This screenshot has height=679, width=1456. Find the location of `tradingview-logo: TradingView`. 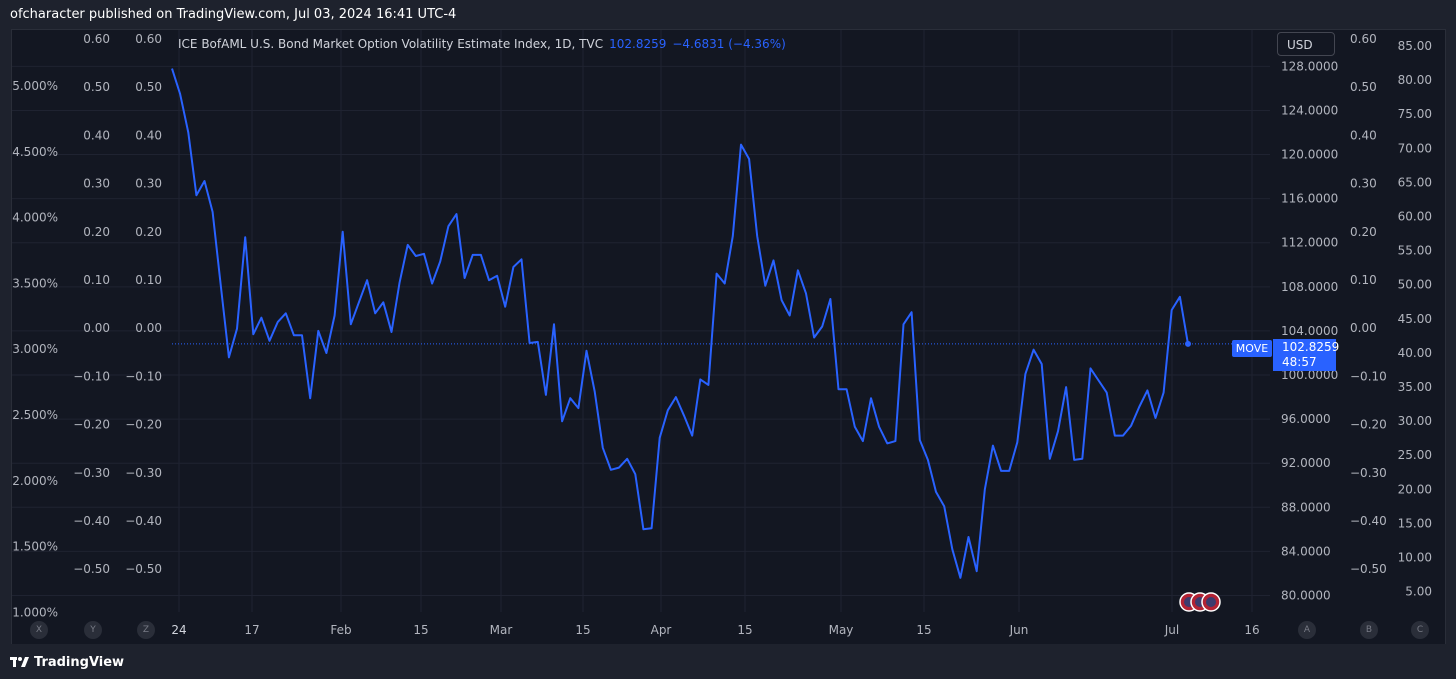

tradingview-logo: TradingView is located at coordinates (67, 662).